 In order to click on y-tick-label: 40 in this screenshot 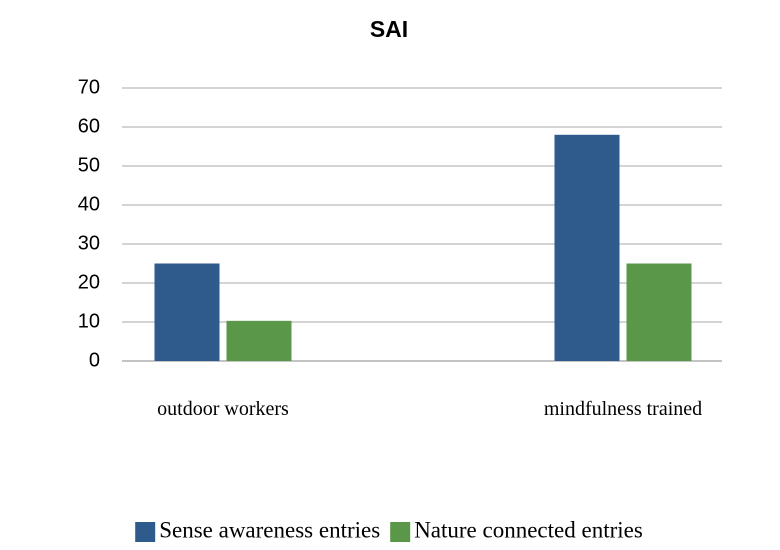, I will do `click(89, 204)`.